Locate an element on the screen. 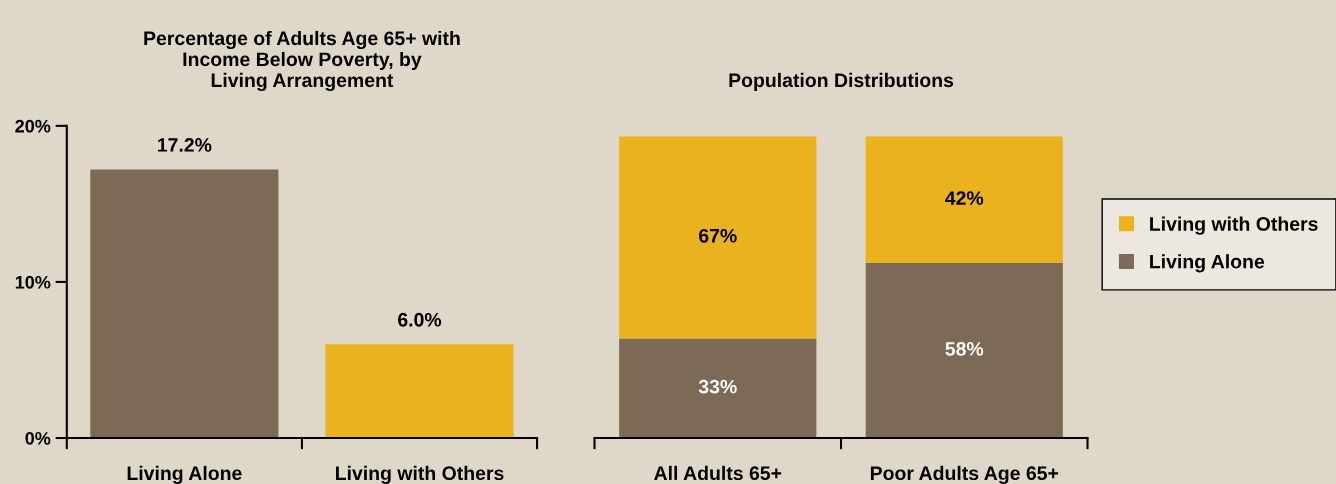 This screenshot has width=1336, height=484. chart-title: Population Distributions is located at coordinates (841, 81).